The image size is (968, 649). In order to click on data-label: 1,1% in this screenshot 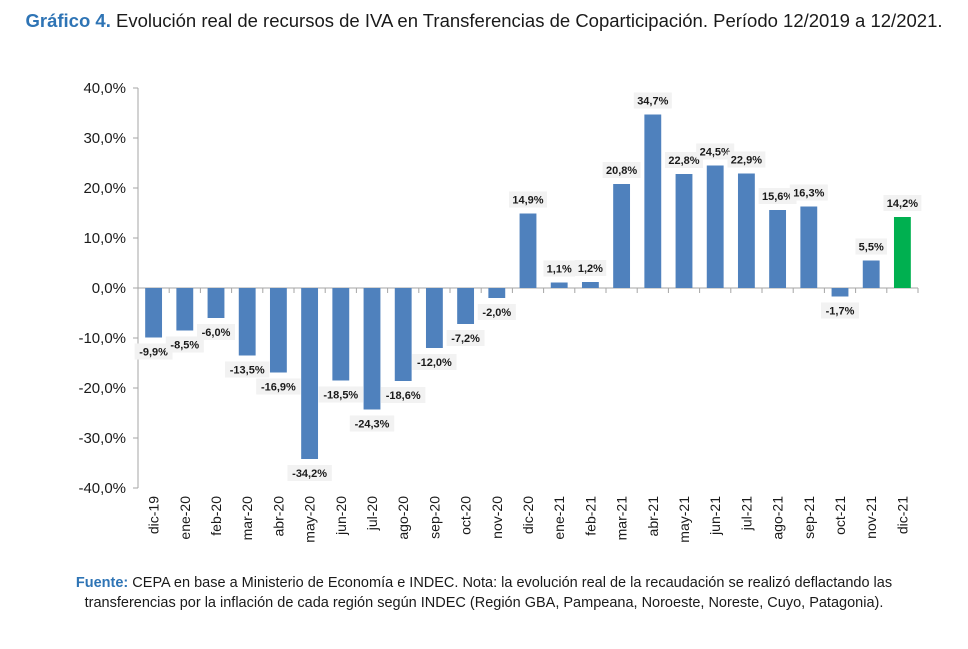, I will do `click(559, 270)`.